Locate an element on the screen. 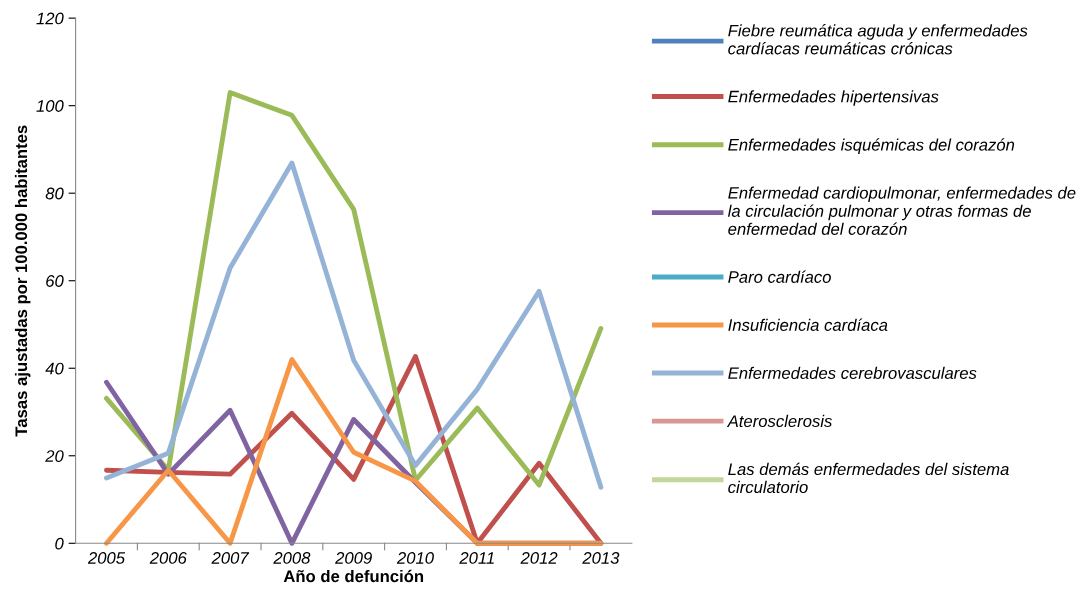  y-tick-label: 120 is located at coordinates (50, 18).